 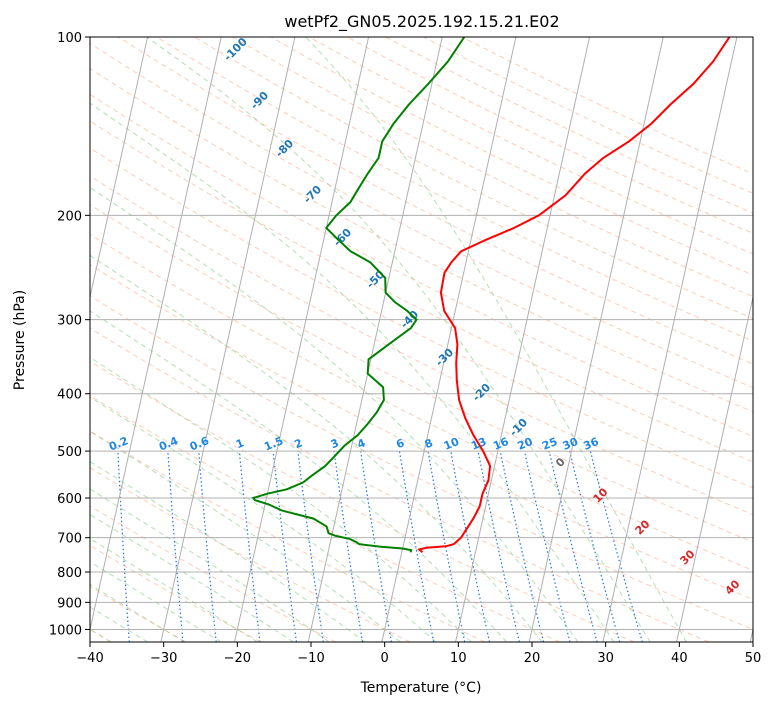 I want to click on dry-adiabat-label: -90, so click(x=259, y=100).